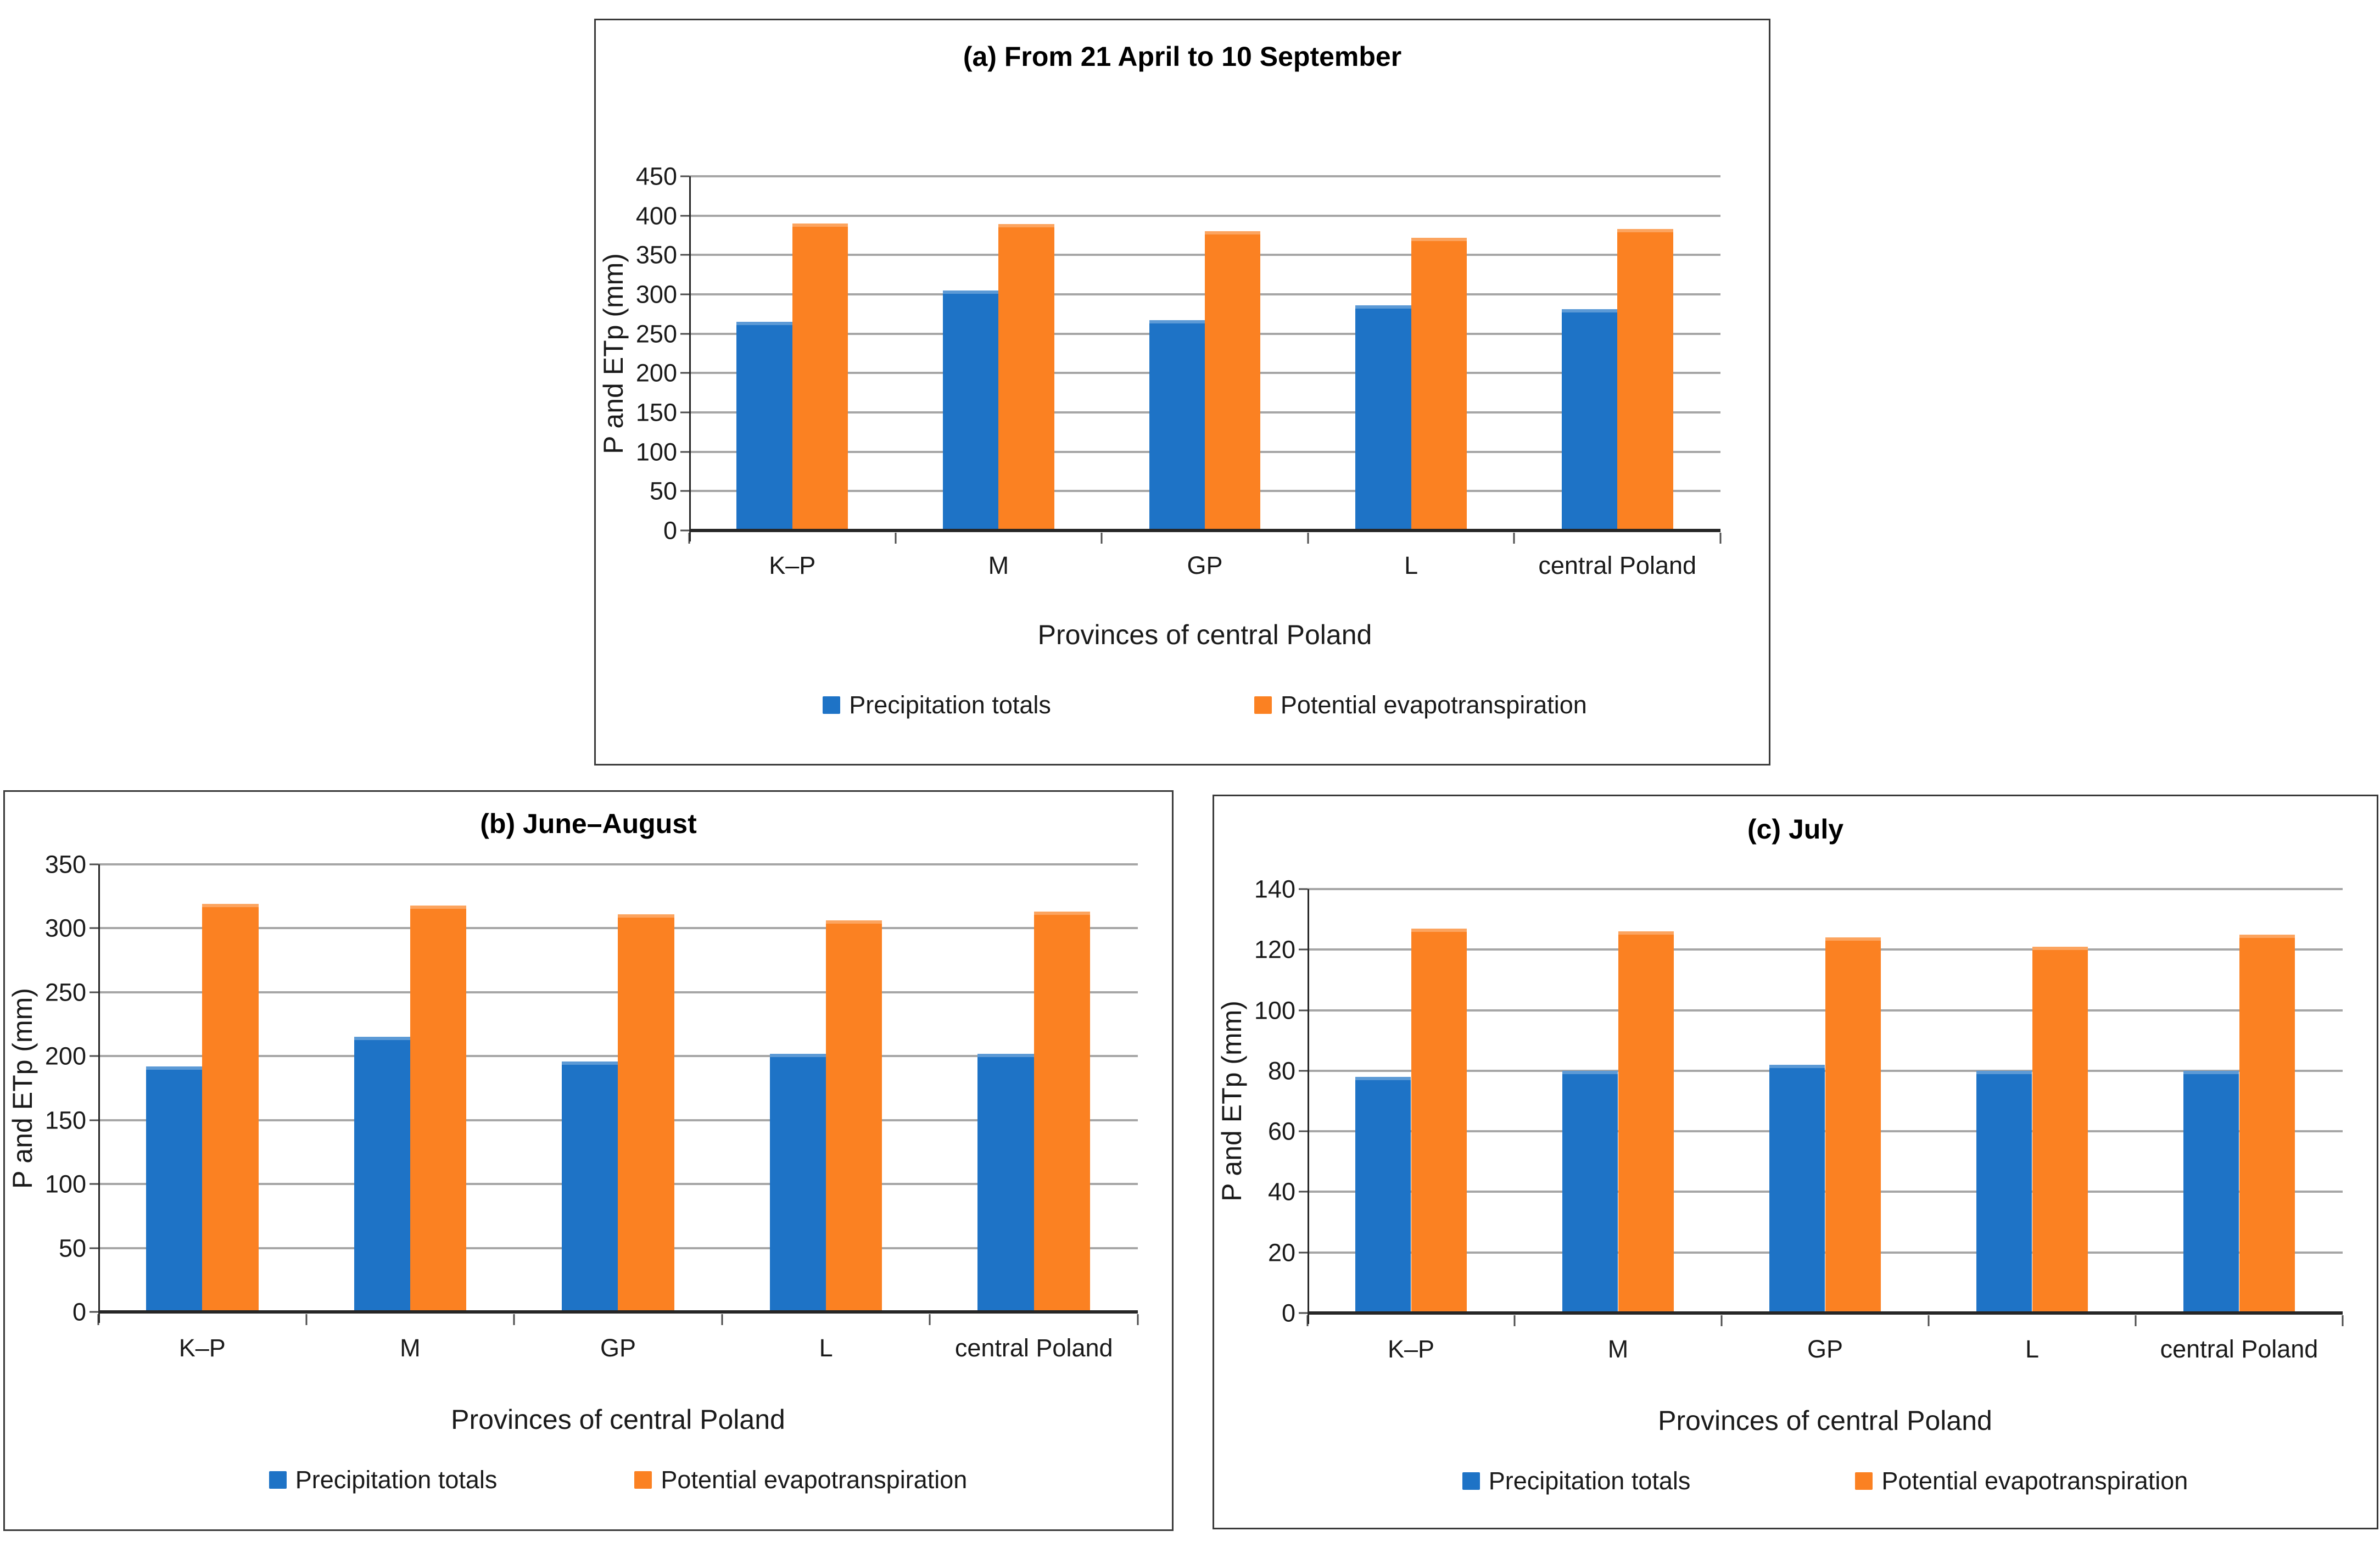  What do you see at coordinates (1274, 950) in the screenshot?
I see `y-tick-label-120: 120` at bounding box center [1274, 950].